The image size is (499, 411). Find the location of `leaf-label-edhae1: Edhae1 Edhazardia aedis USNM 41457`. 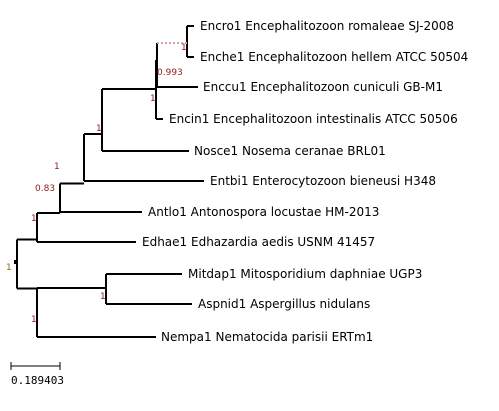

leaf-label-edhae1: Edhae1 Edhazardia aedis USNM 41457 is located at coordinates (258, 242).